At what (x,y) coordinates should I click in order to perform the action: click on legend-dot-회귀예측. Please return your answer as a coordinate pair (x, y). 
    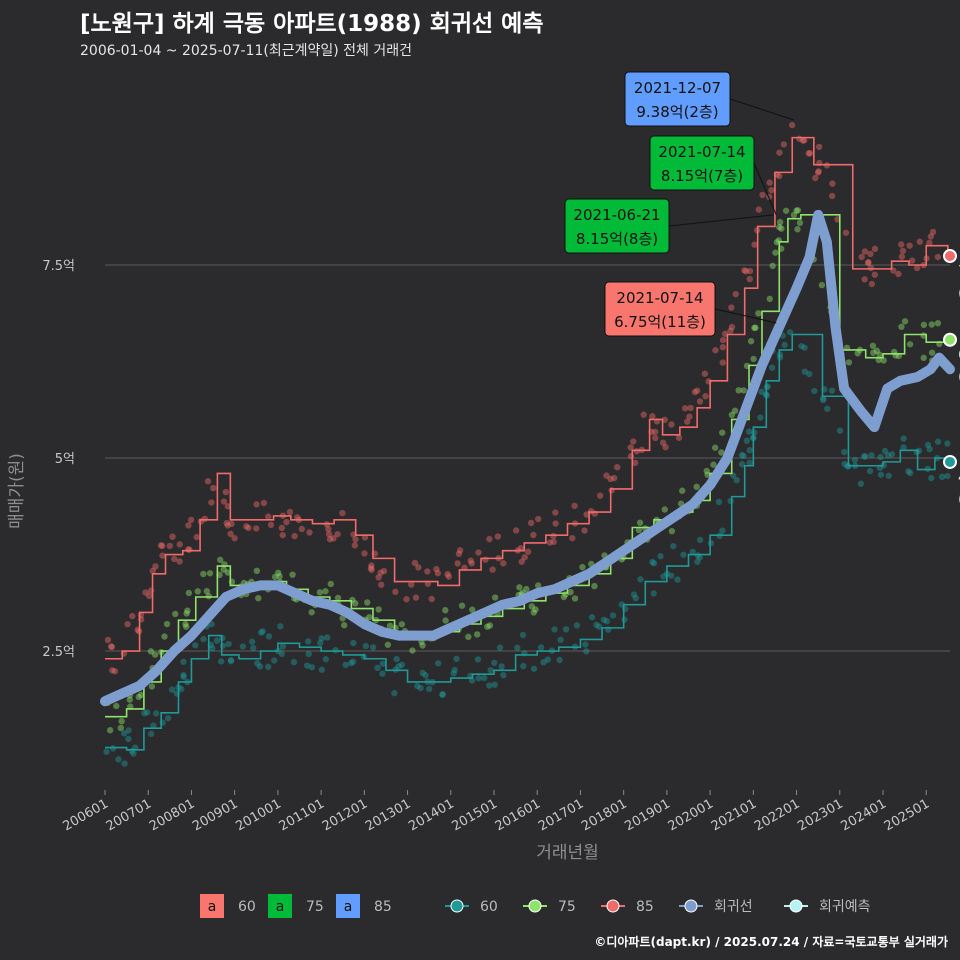
    Looking at the image, I should click on (796, 906).